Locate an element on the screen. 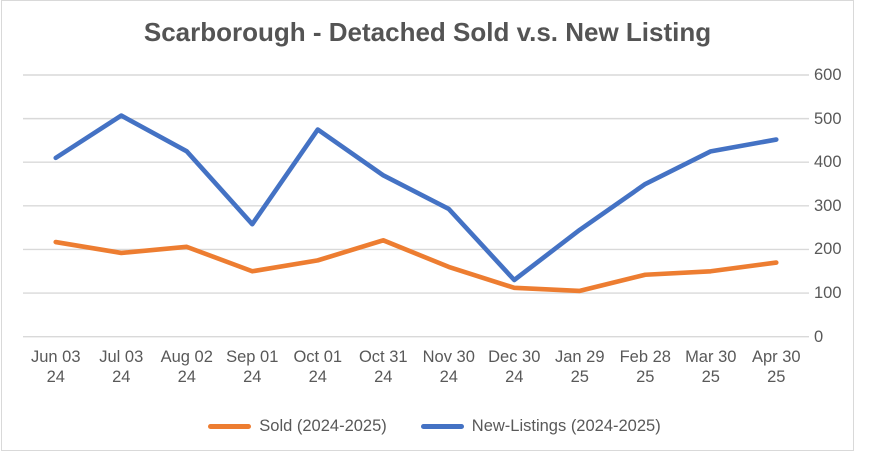 The width and height of the screenshot is (869, 458). x-category-label: Oct 01 24 is located at coordinates (318, 367).